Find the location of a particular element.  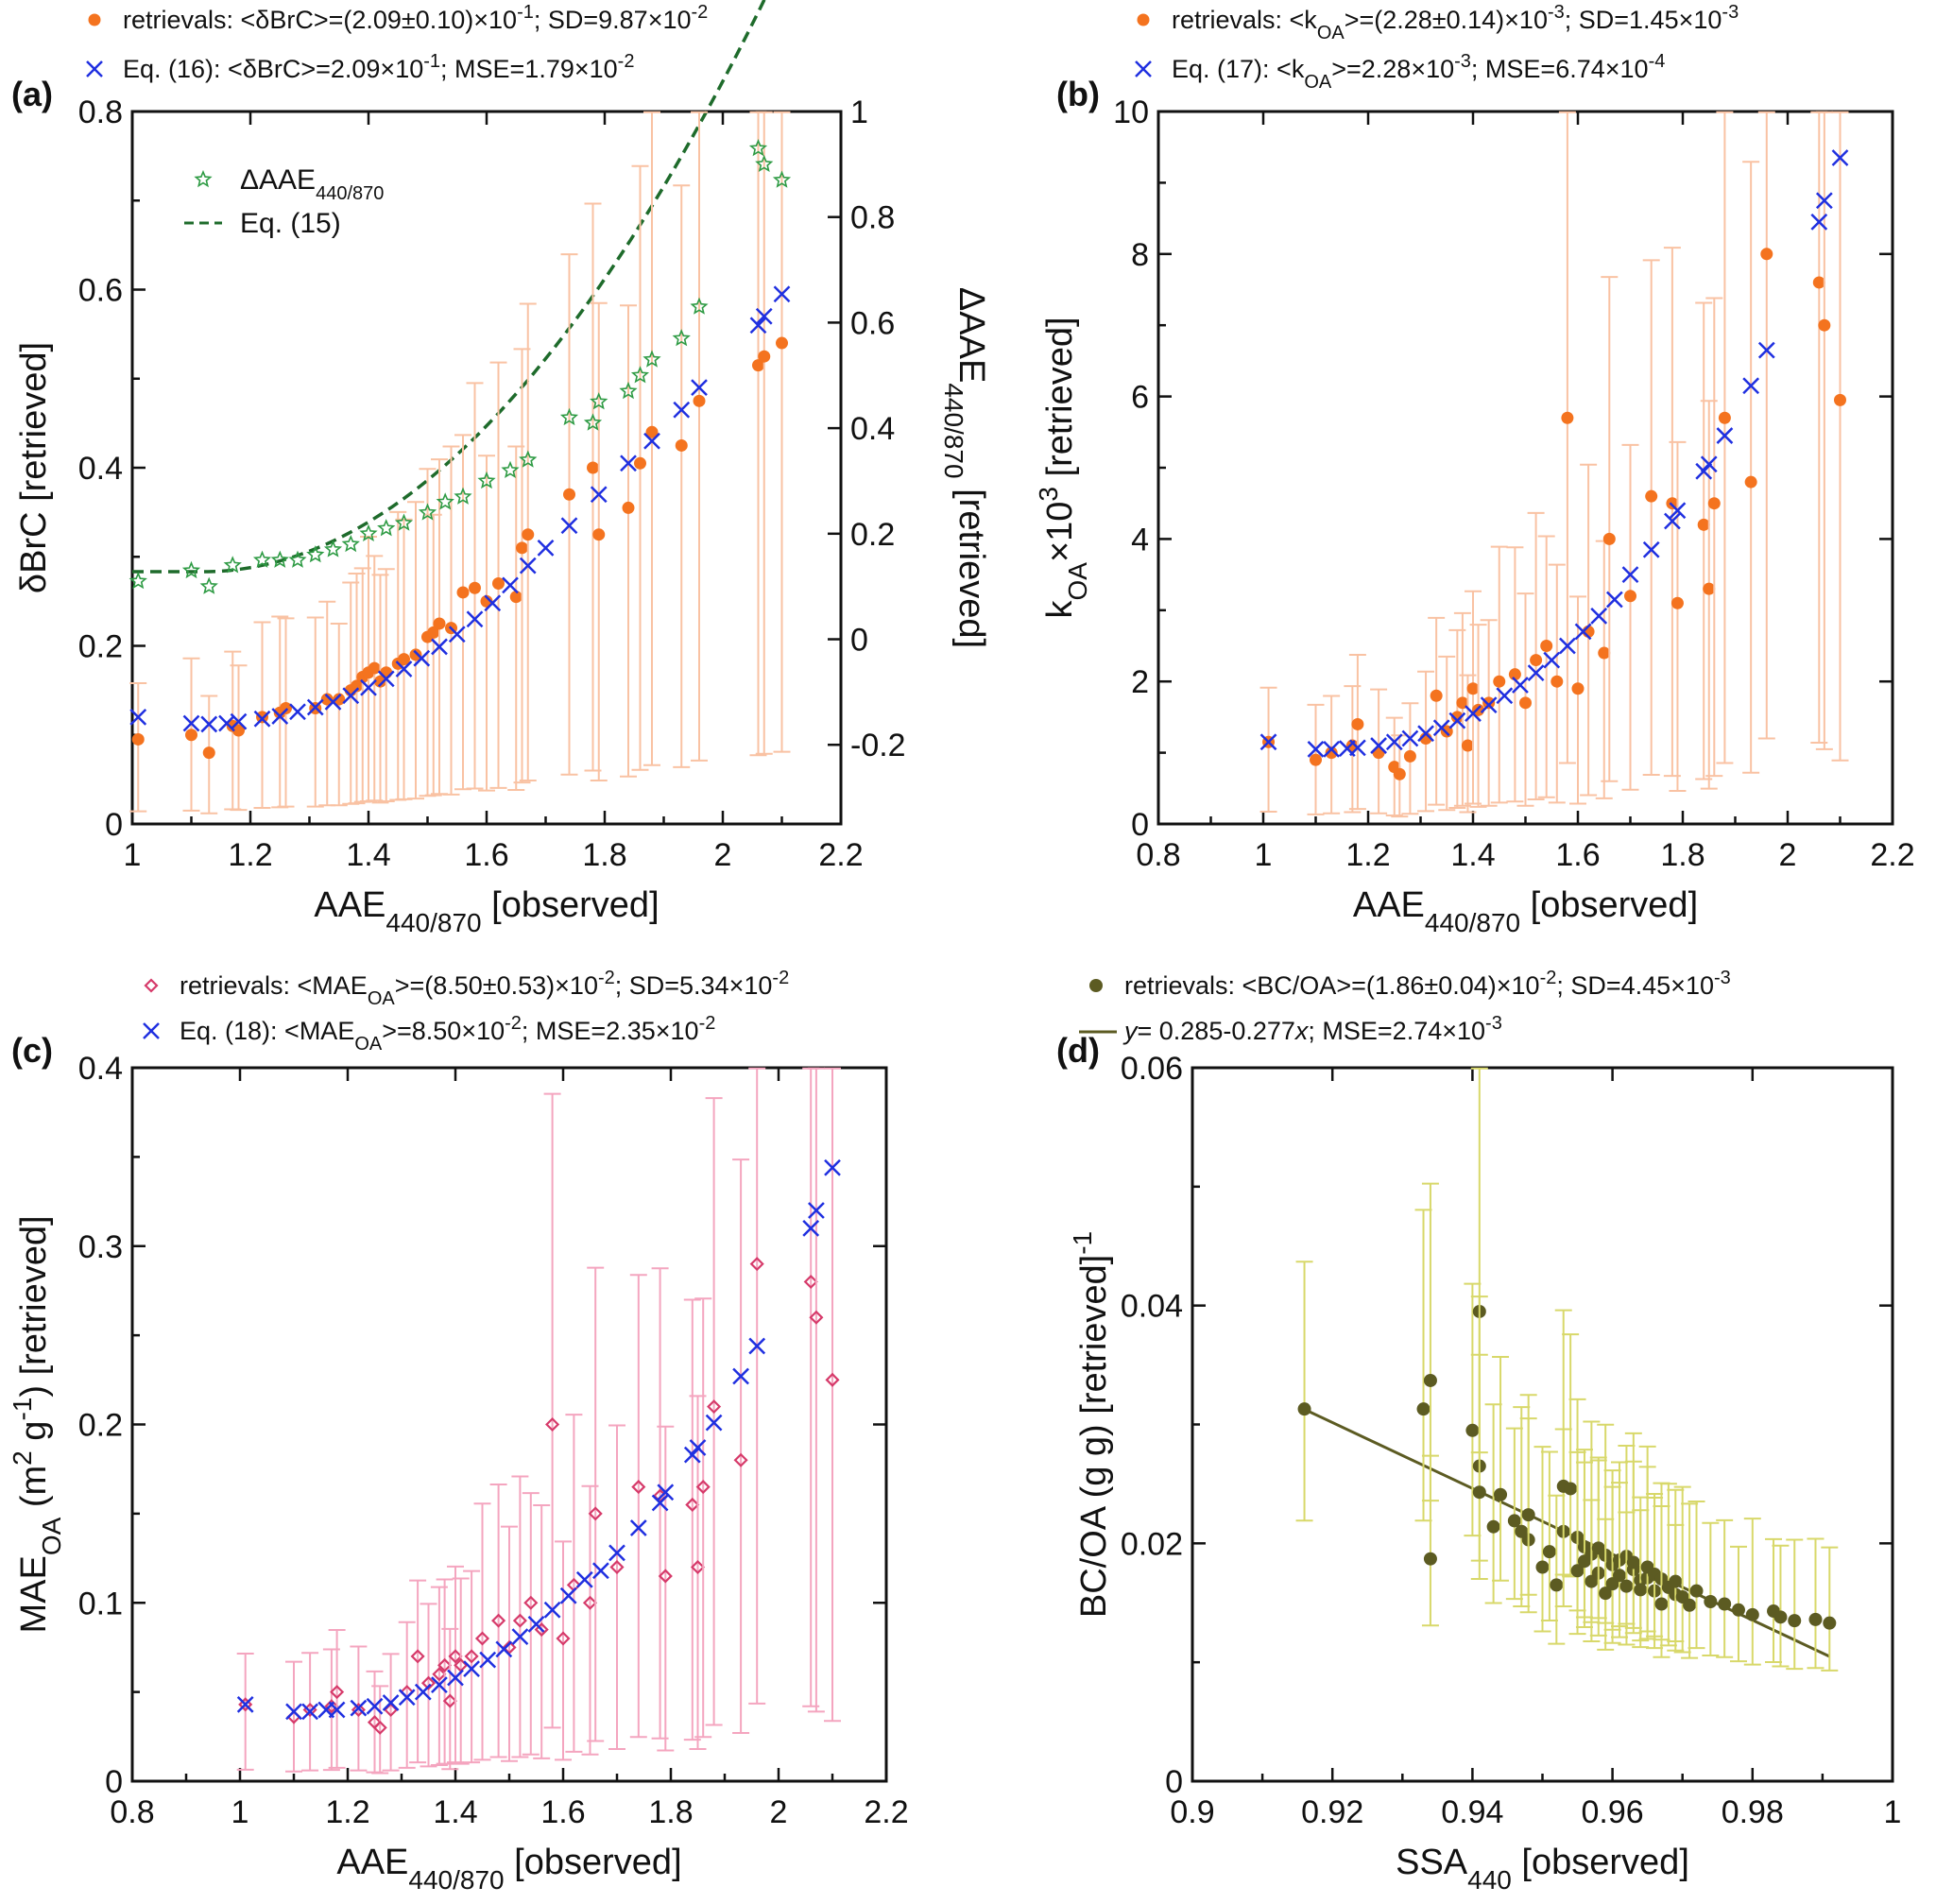

y2-tick-label: 1 is located at coordinates (859, 112).